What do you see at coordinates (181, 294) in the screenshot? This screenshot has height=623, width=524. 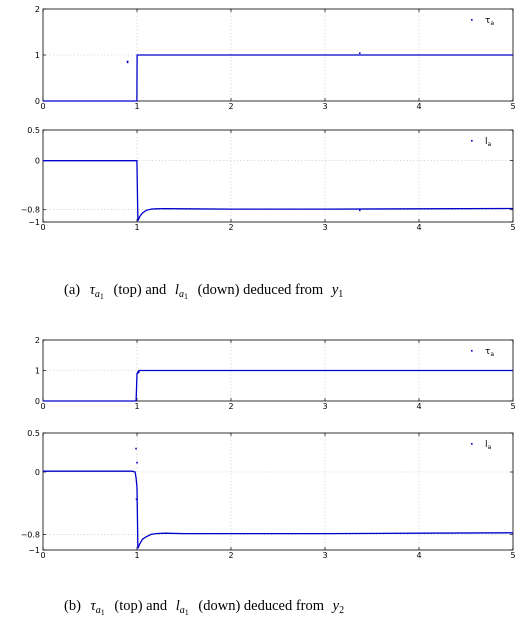 I see `caption-a-l-sub: a` at bounding box center [181, 294].